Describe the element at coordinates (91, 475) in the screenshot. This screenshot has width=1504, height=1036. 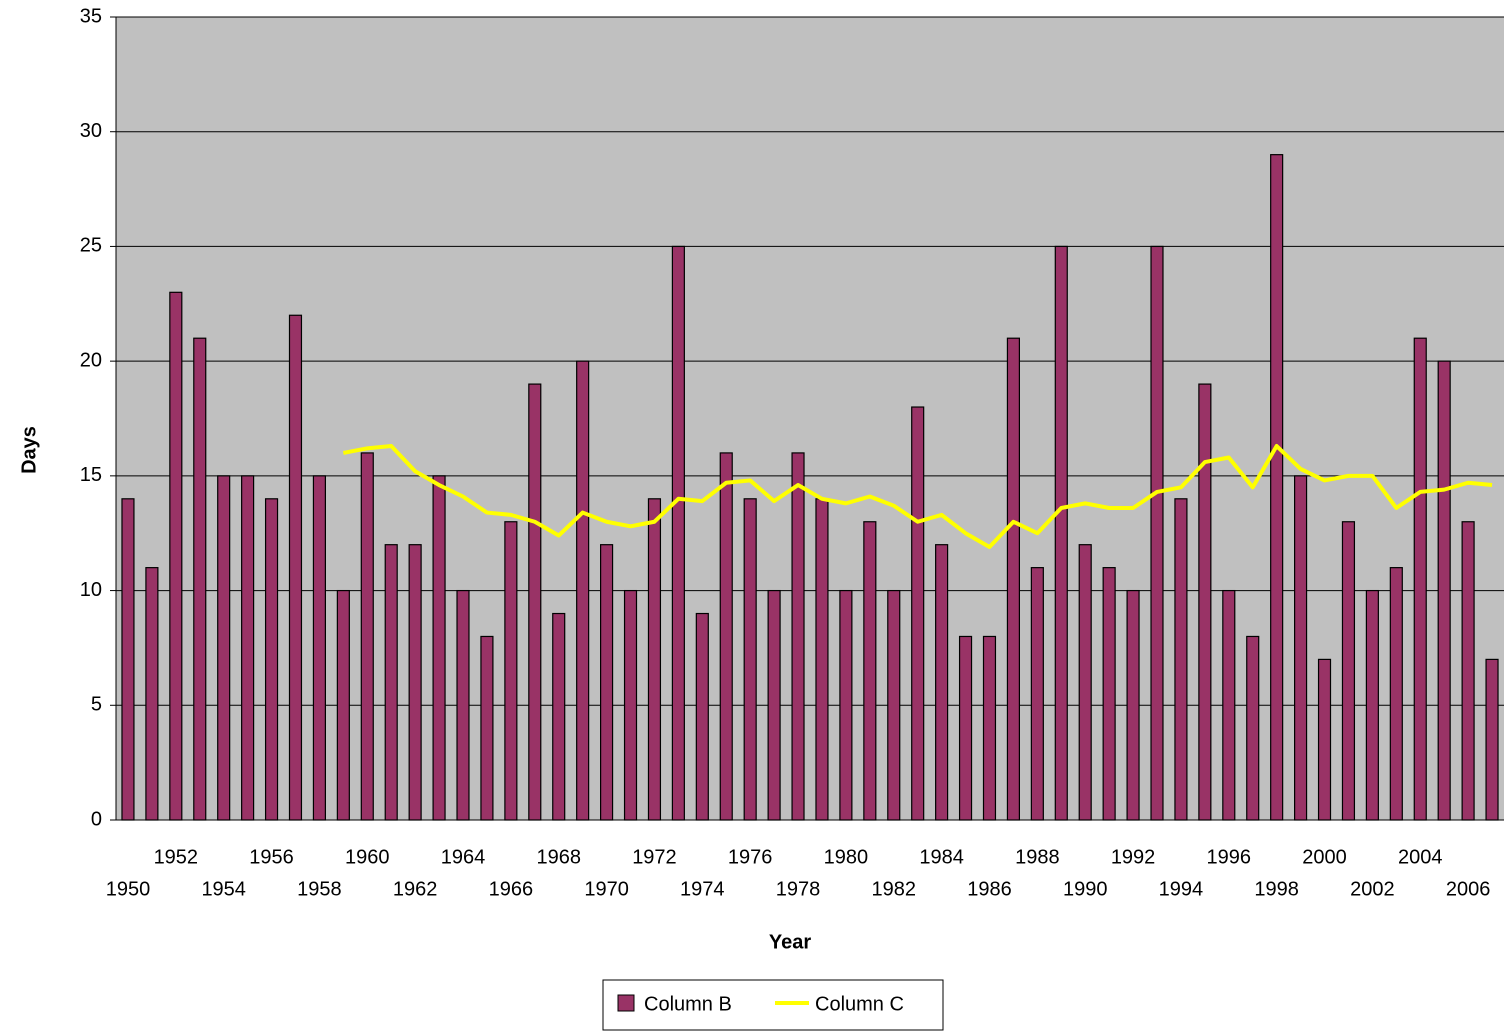
I see `y-tick-label: 15` at that location.